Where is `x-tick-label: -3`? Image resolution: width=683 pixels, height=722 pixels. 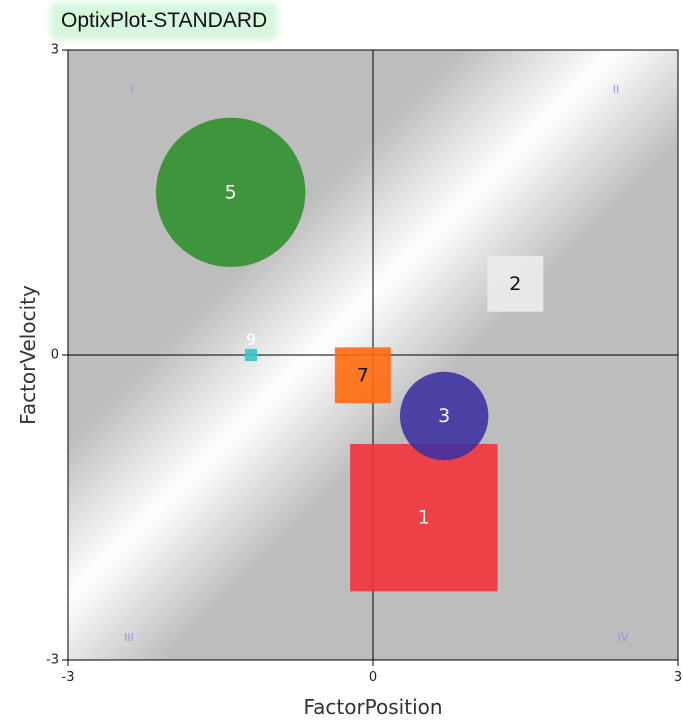
x-tick-label: -3 is located at coordinates (68, 677).